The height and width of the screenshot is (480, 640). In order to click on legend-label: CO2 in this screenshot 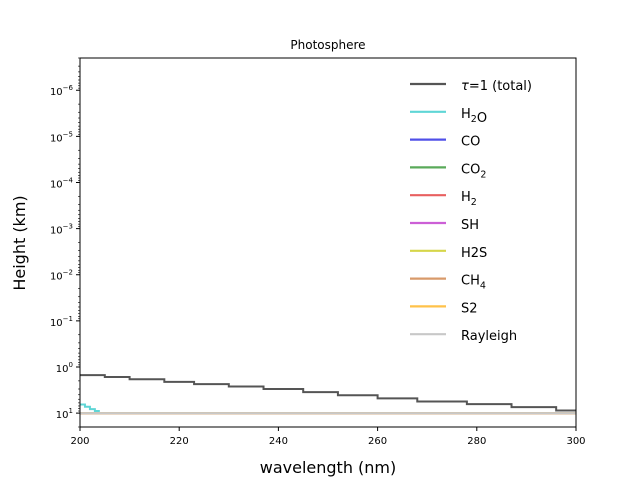, I will do `click(473, 171)`.